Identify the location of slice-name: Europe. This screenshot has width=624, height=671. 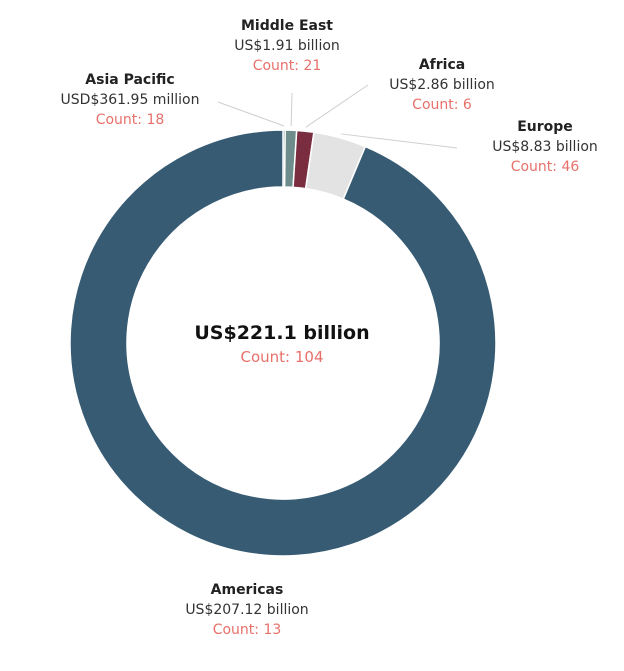
(545, 127).